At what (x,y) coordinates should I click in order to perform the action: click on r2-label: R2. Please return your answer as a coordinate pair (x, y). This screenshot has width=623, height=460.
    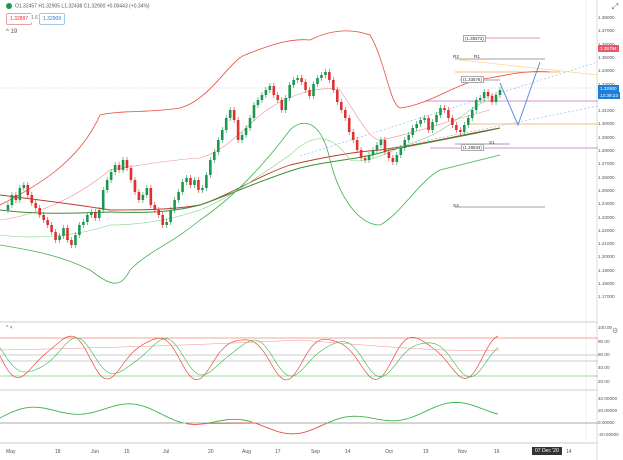
    Looking at the image, I should click on (456, 56).